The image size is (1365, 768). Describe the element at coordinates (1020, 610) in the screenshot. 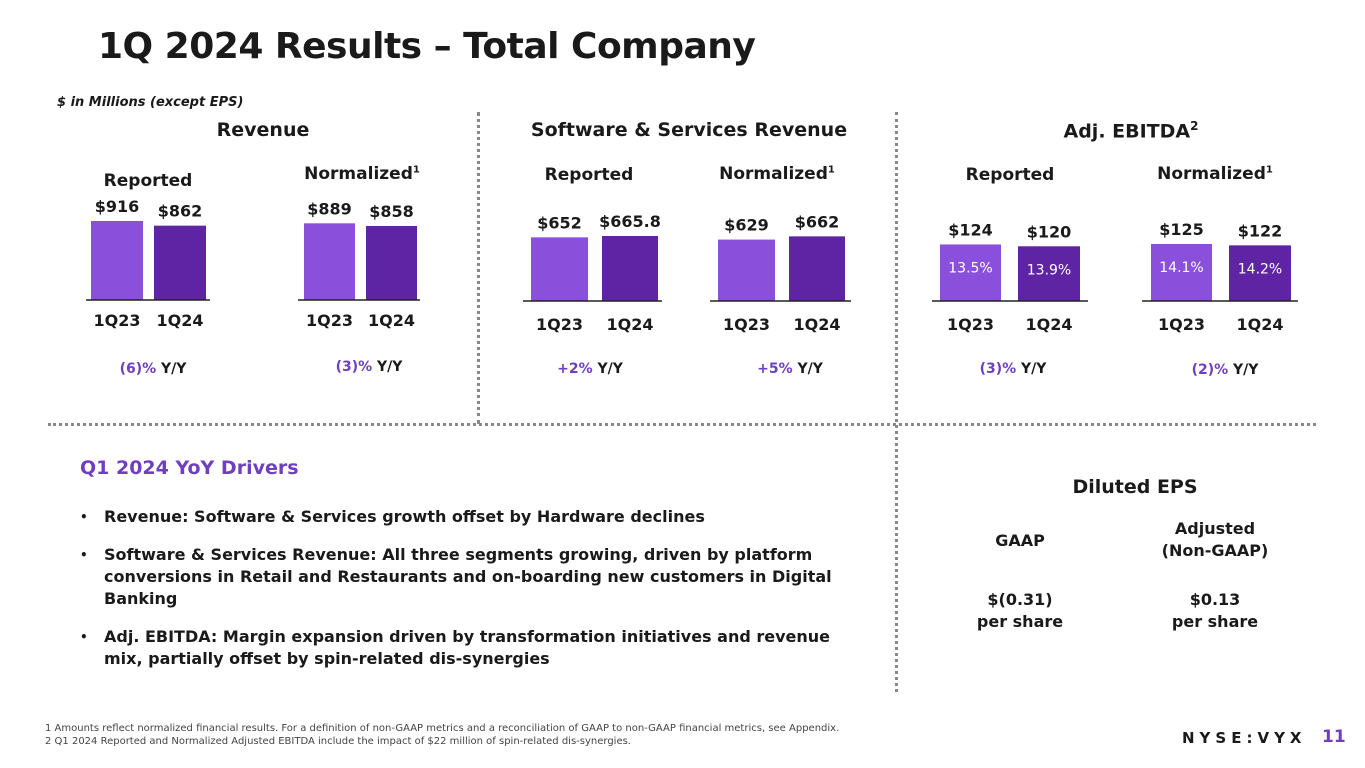

I see `eps-gaap-value: $(0.31) per share` at that location.